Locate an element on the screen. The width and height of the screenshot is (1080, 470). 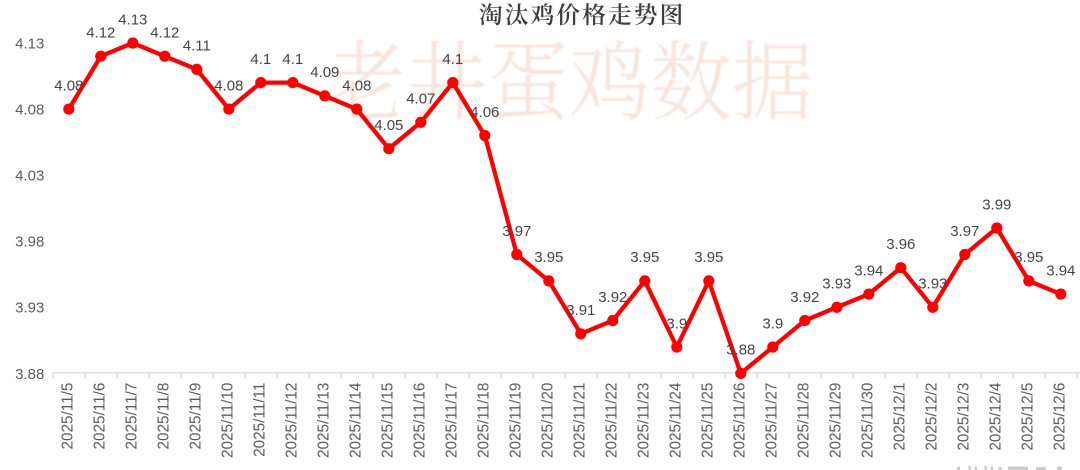
svg-text: 4.05 is located at coordinates (388, 125).